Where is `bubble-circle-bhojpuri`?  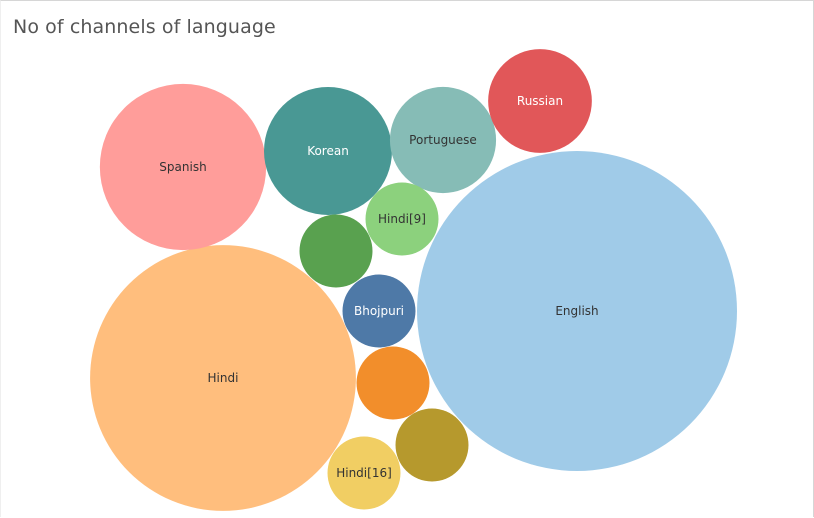 bubble-circle-bhojpuri is located at coordinates (379, 311).